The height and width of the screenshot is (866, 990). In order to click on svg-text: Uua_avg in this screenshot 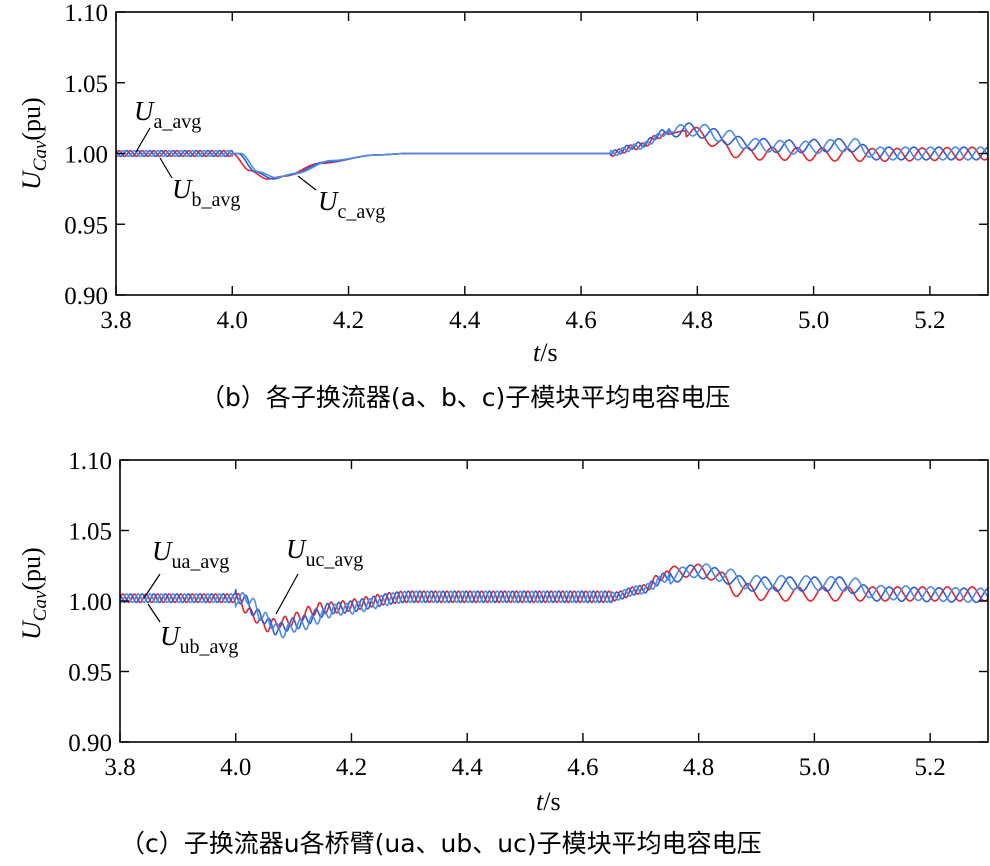, I will do `click(190, 554)`.